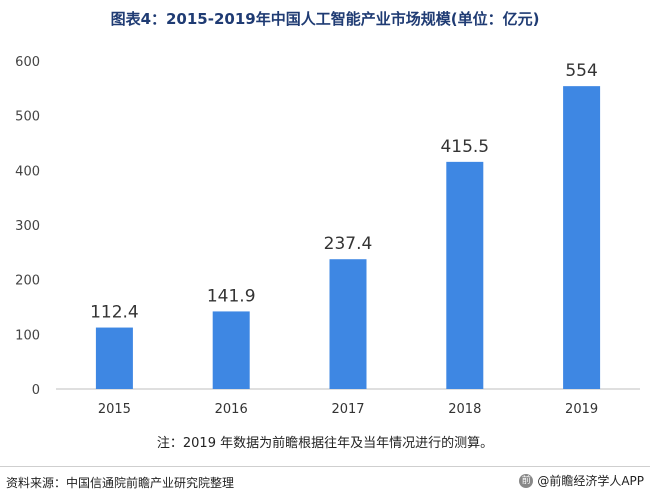 The height and width of the screenshot is (503, 650). What do you see at coordinates (114, 358) in the screenshot?
I see `bar-2015` at bounding box center [114, 358].